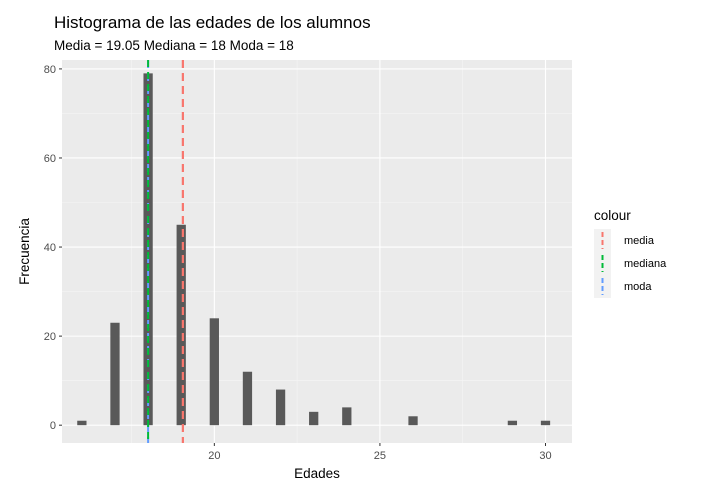 The width and height of the screenshot is (710, 494). I want to click on legend-title: colour, so click(612, 215).